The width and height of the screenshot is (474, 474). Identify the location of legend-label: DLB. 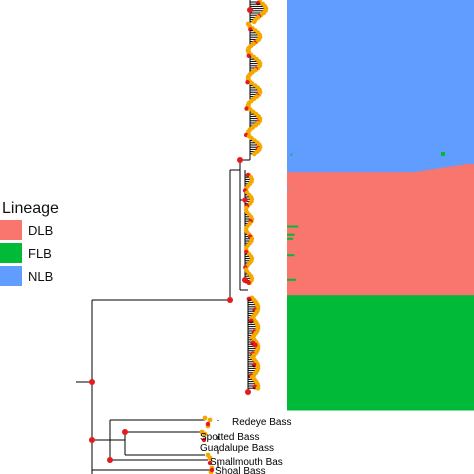
(41, 230).